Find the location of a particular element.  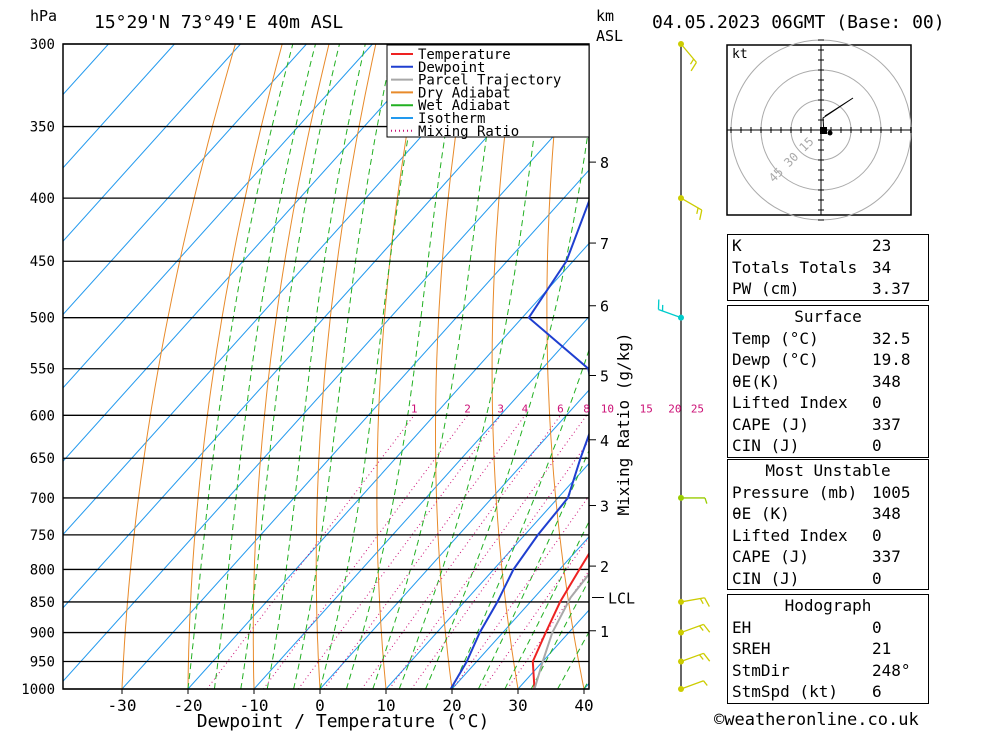

legend-entry: Isotherm is located at coordinates (451, 119).